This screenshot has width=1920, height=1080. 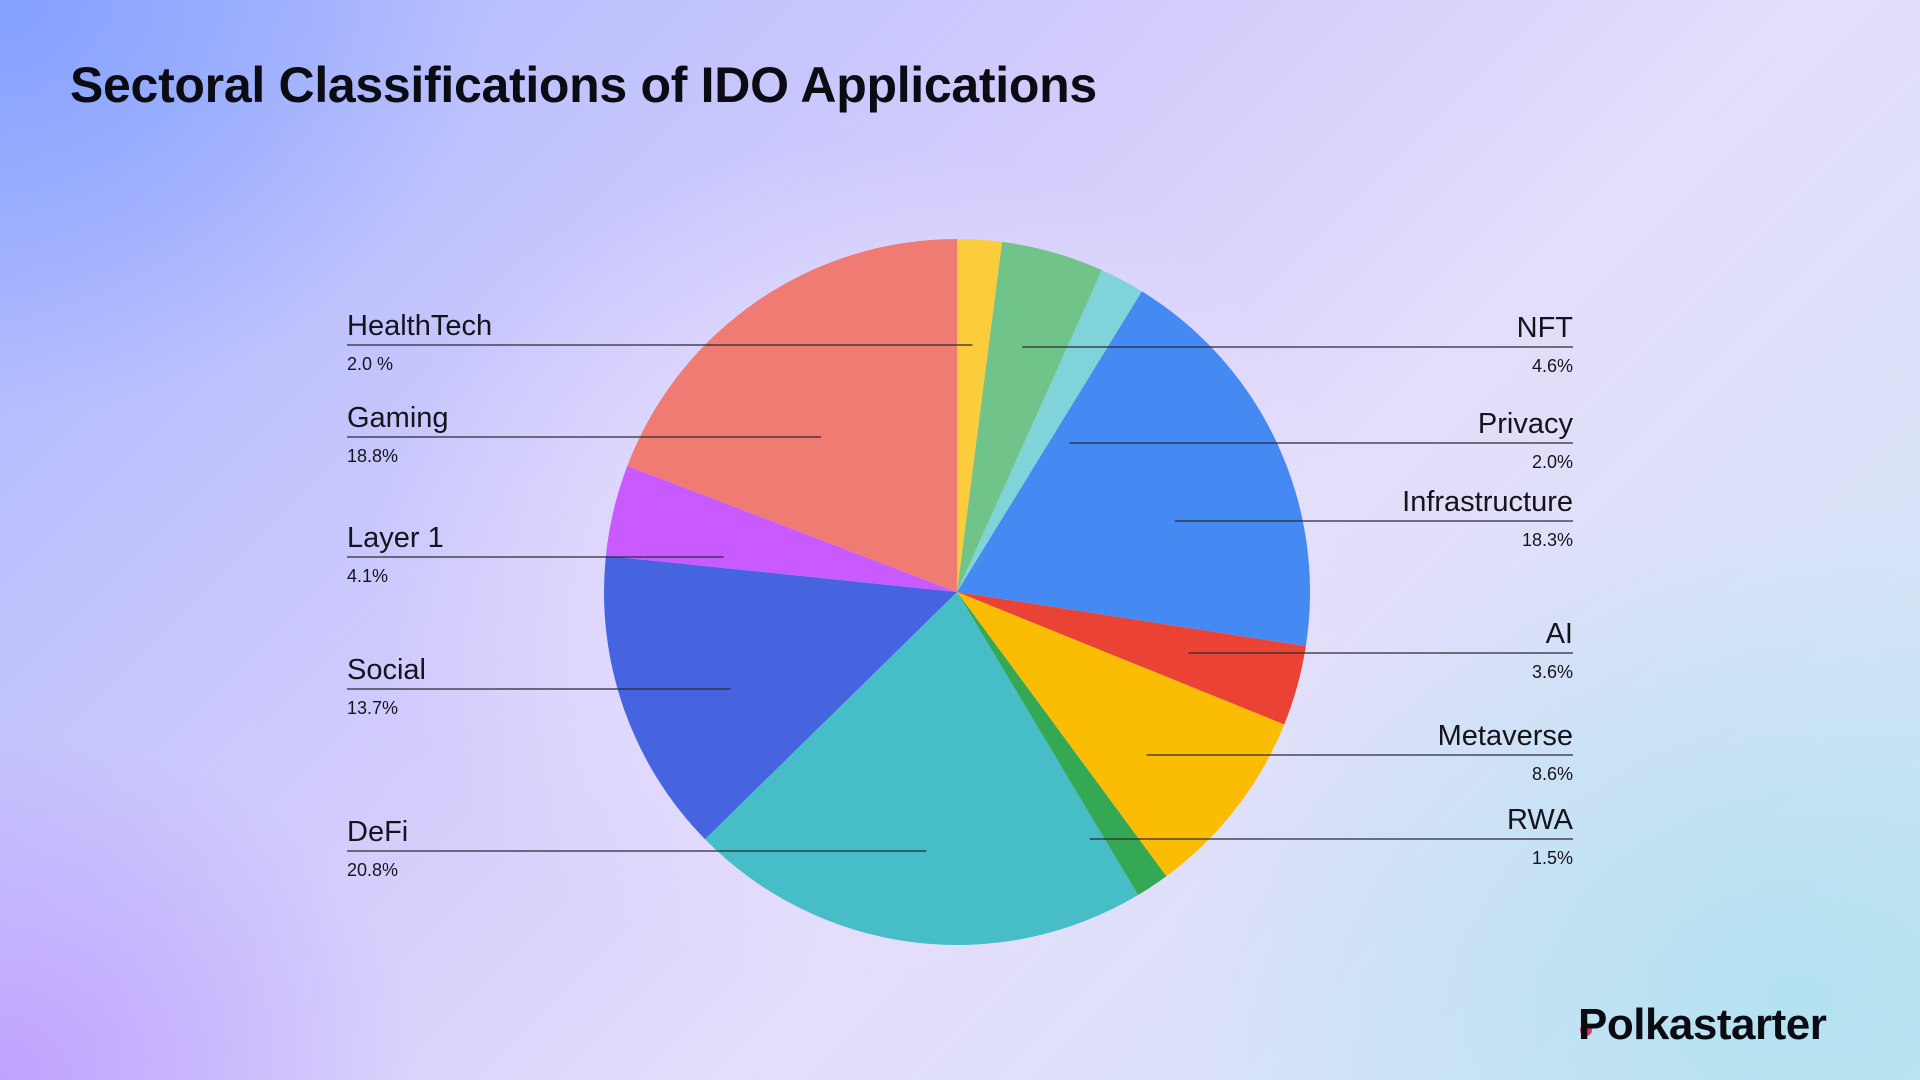 What do you see at coordinates (792, 415) in the screenshot?
I see `slice-gaming` at bounding box center [792, 415].